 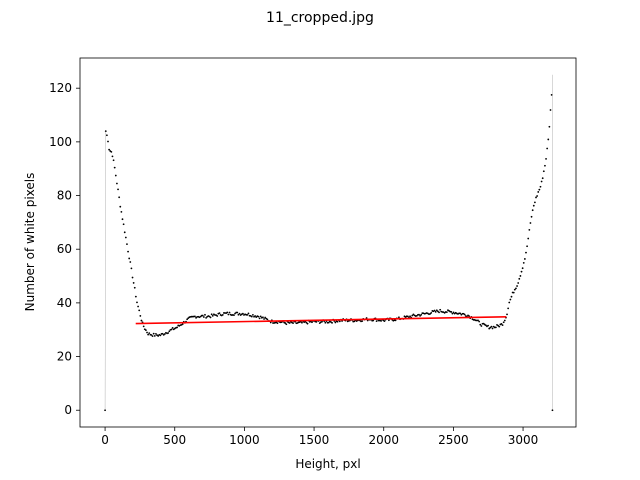 What do you see at coordinates (105, 440) in the screenshot?
I see `x-tick-label: 0` at bounding box center [105, 440].